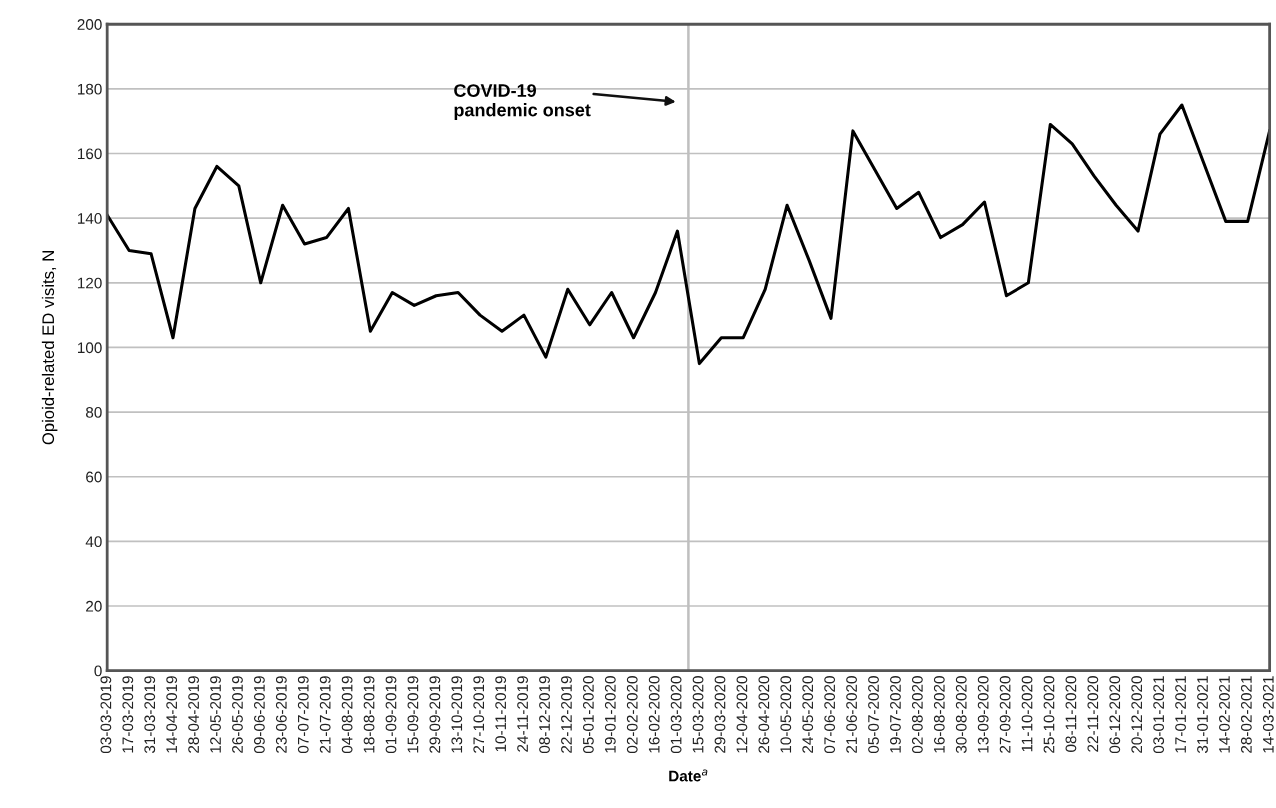 The image size is (1276, 808). Describe the element at coordinates (1071, 714) in the screenshot. I see `x-tick-label: 08-11-2020` at that location.